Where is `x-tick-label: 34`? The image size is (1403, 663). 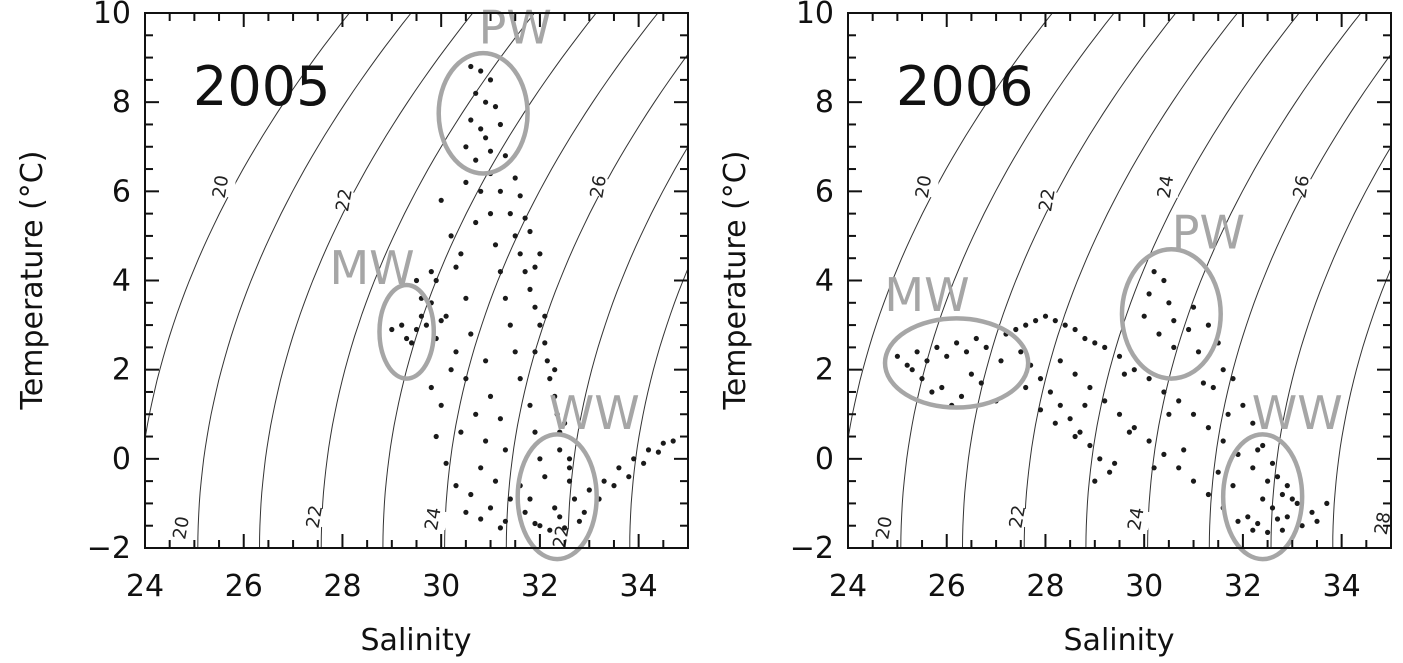 x-tick-label: 34 is located at coordinates (639, 586).